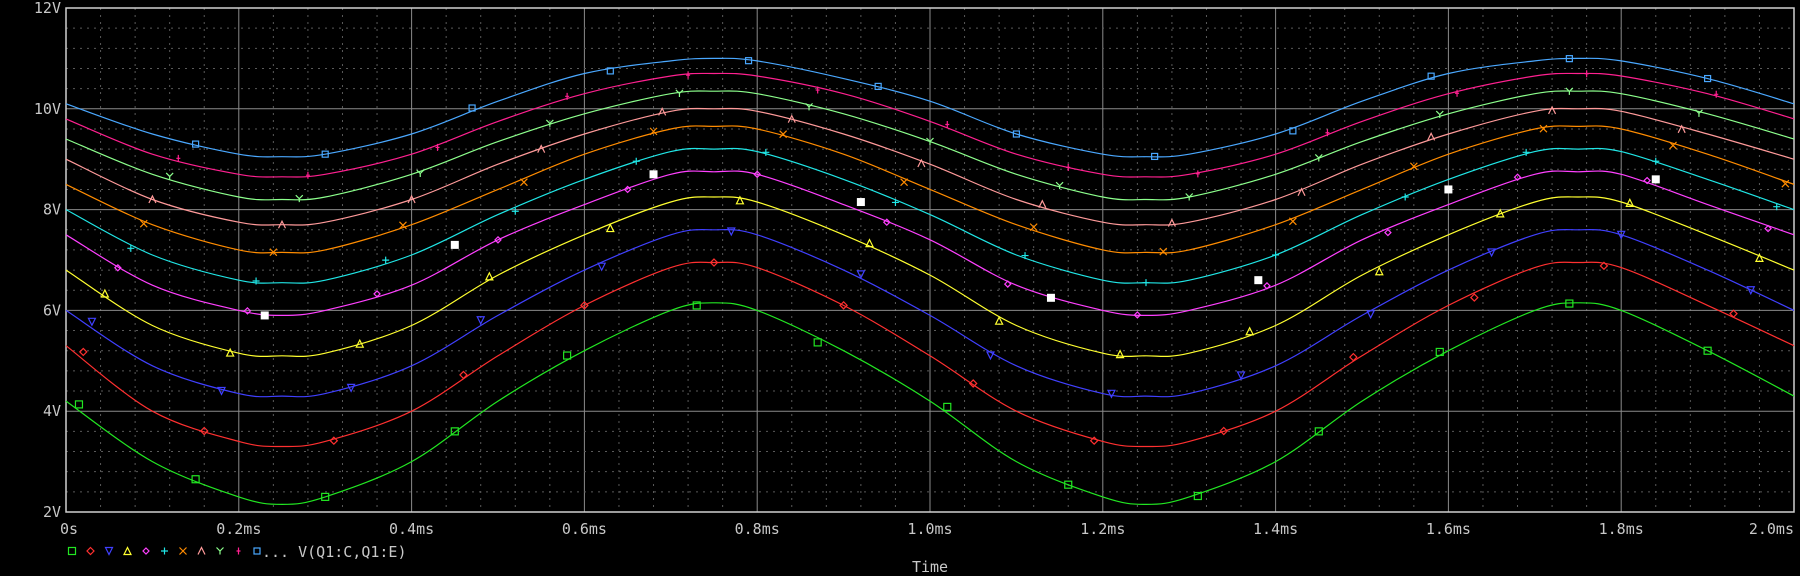 This screenshot has width=1800, height=576. What do you see at coordinates (238, 529) in the screenshot?
I see `x-tick-label: 0.2ms` at bounding box center [238, 529].